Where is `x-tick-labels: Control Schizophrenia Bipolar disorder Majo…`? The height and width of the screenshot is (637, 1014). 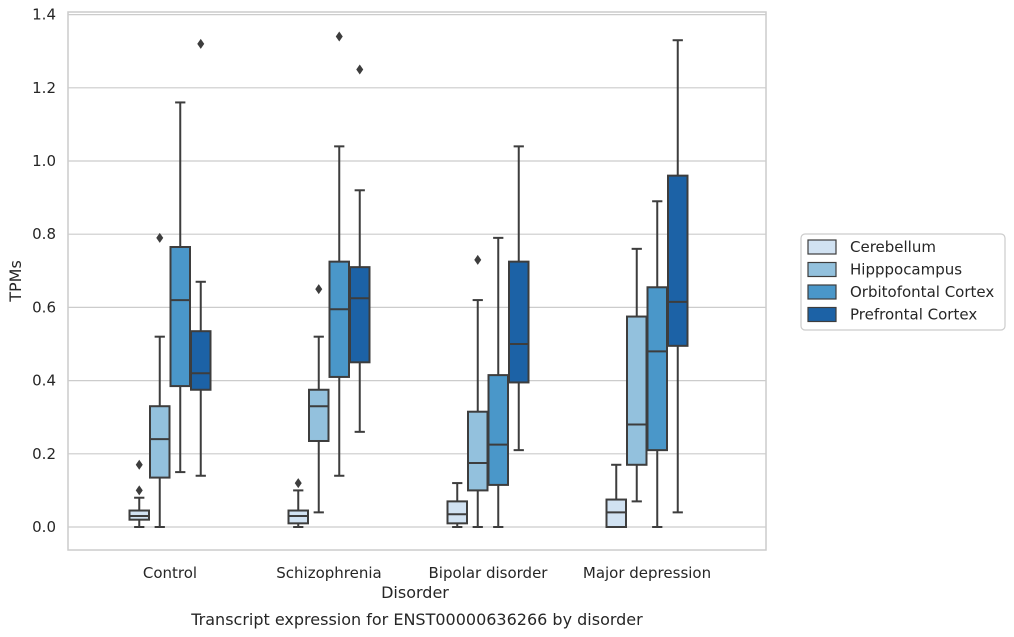 x-tick-labels: Control Schizophrenia Bipolar disorder Majo… is located at coordinates (427, 573).